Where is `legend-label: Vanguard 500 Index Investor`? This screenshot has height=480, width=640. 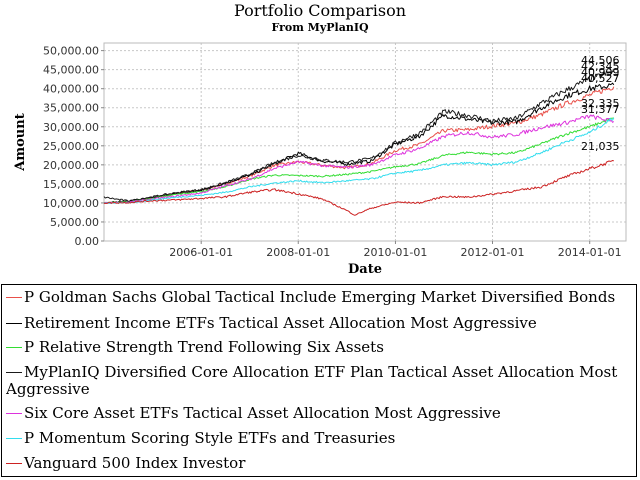
legend-label: Vanguard 500 Index Investor is located at coordinates (135, 463).